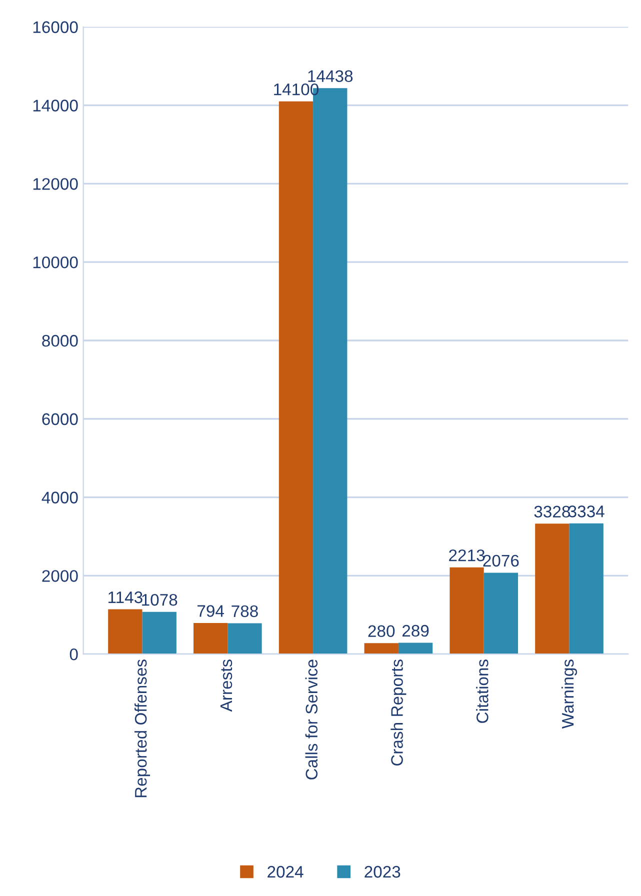 Image resolution: width=641 pixels, height=896 pixels. Describe the element at coordinates (125, 597) in the screenshot. I see `data-label: 1143` at that location.